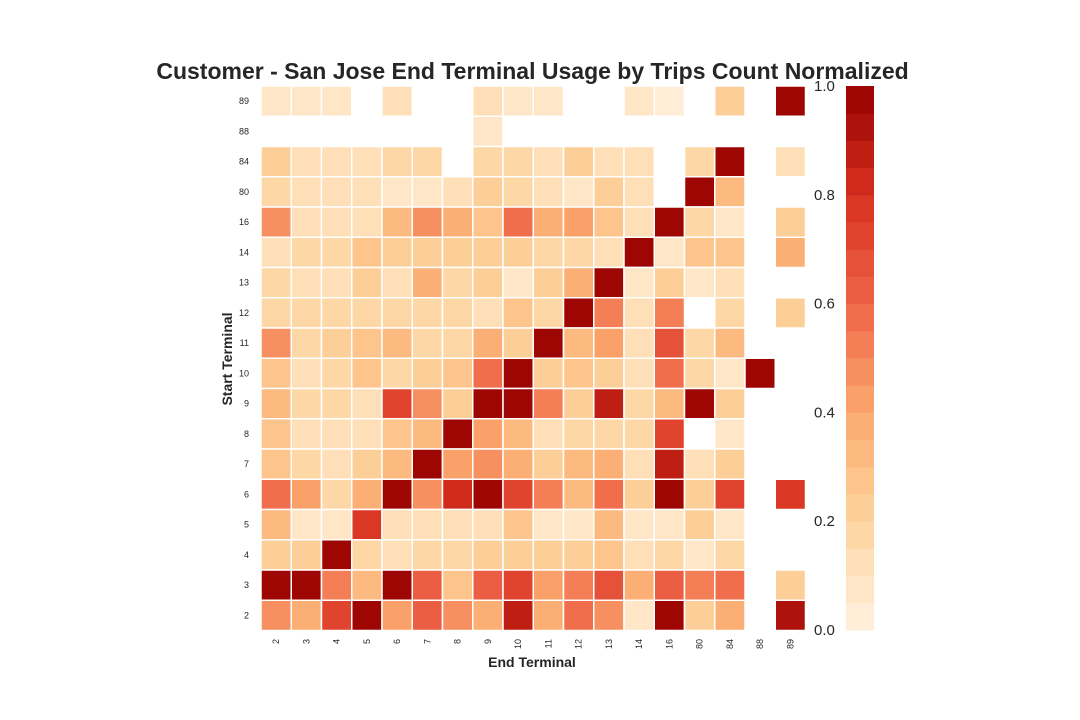 This screenshot has height=720, width=1080. I want to click on y-tick-label: 11, so click(244, 343).